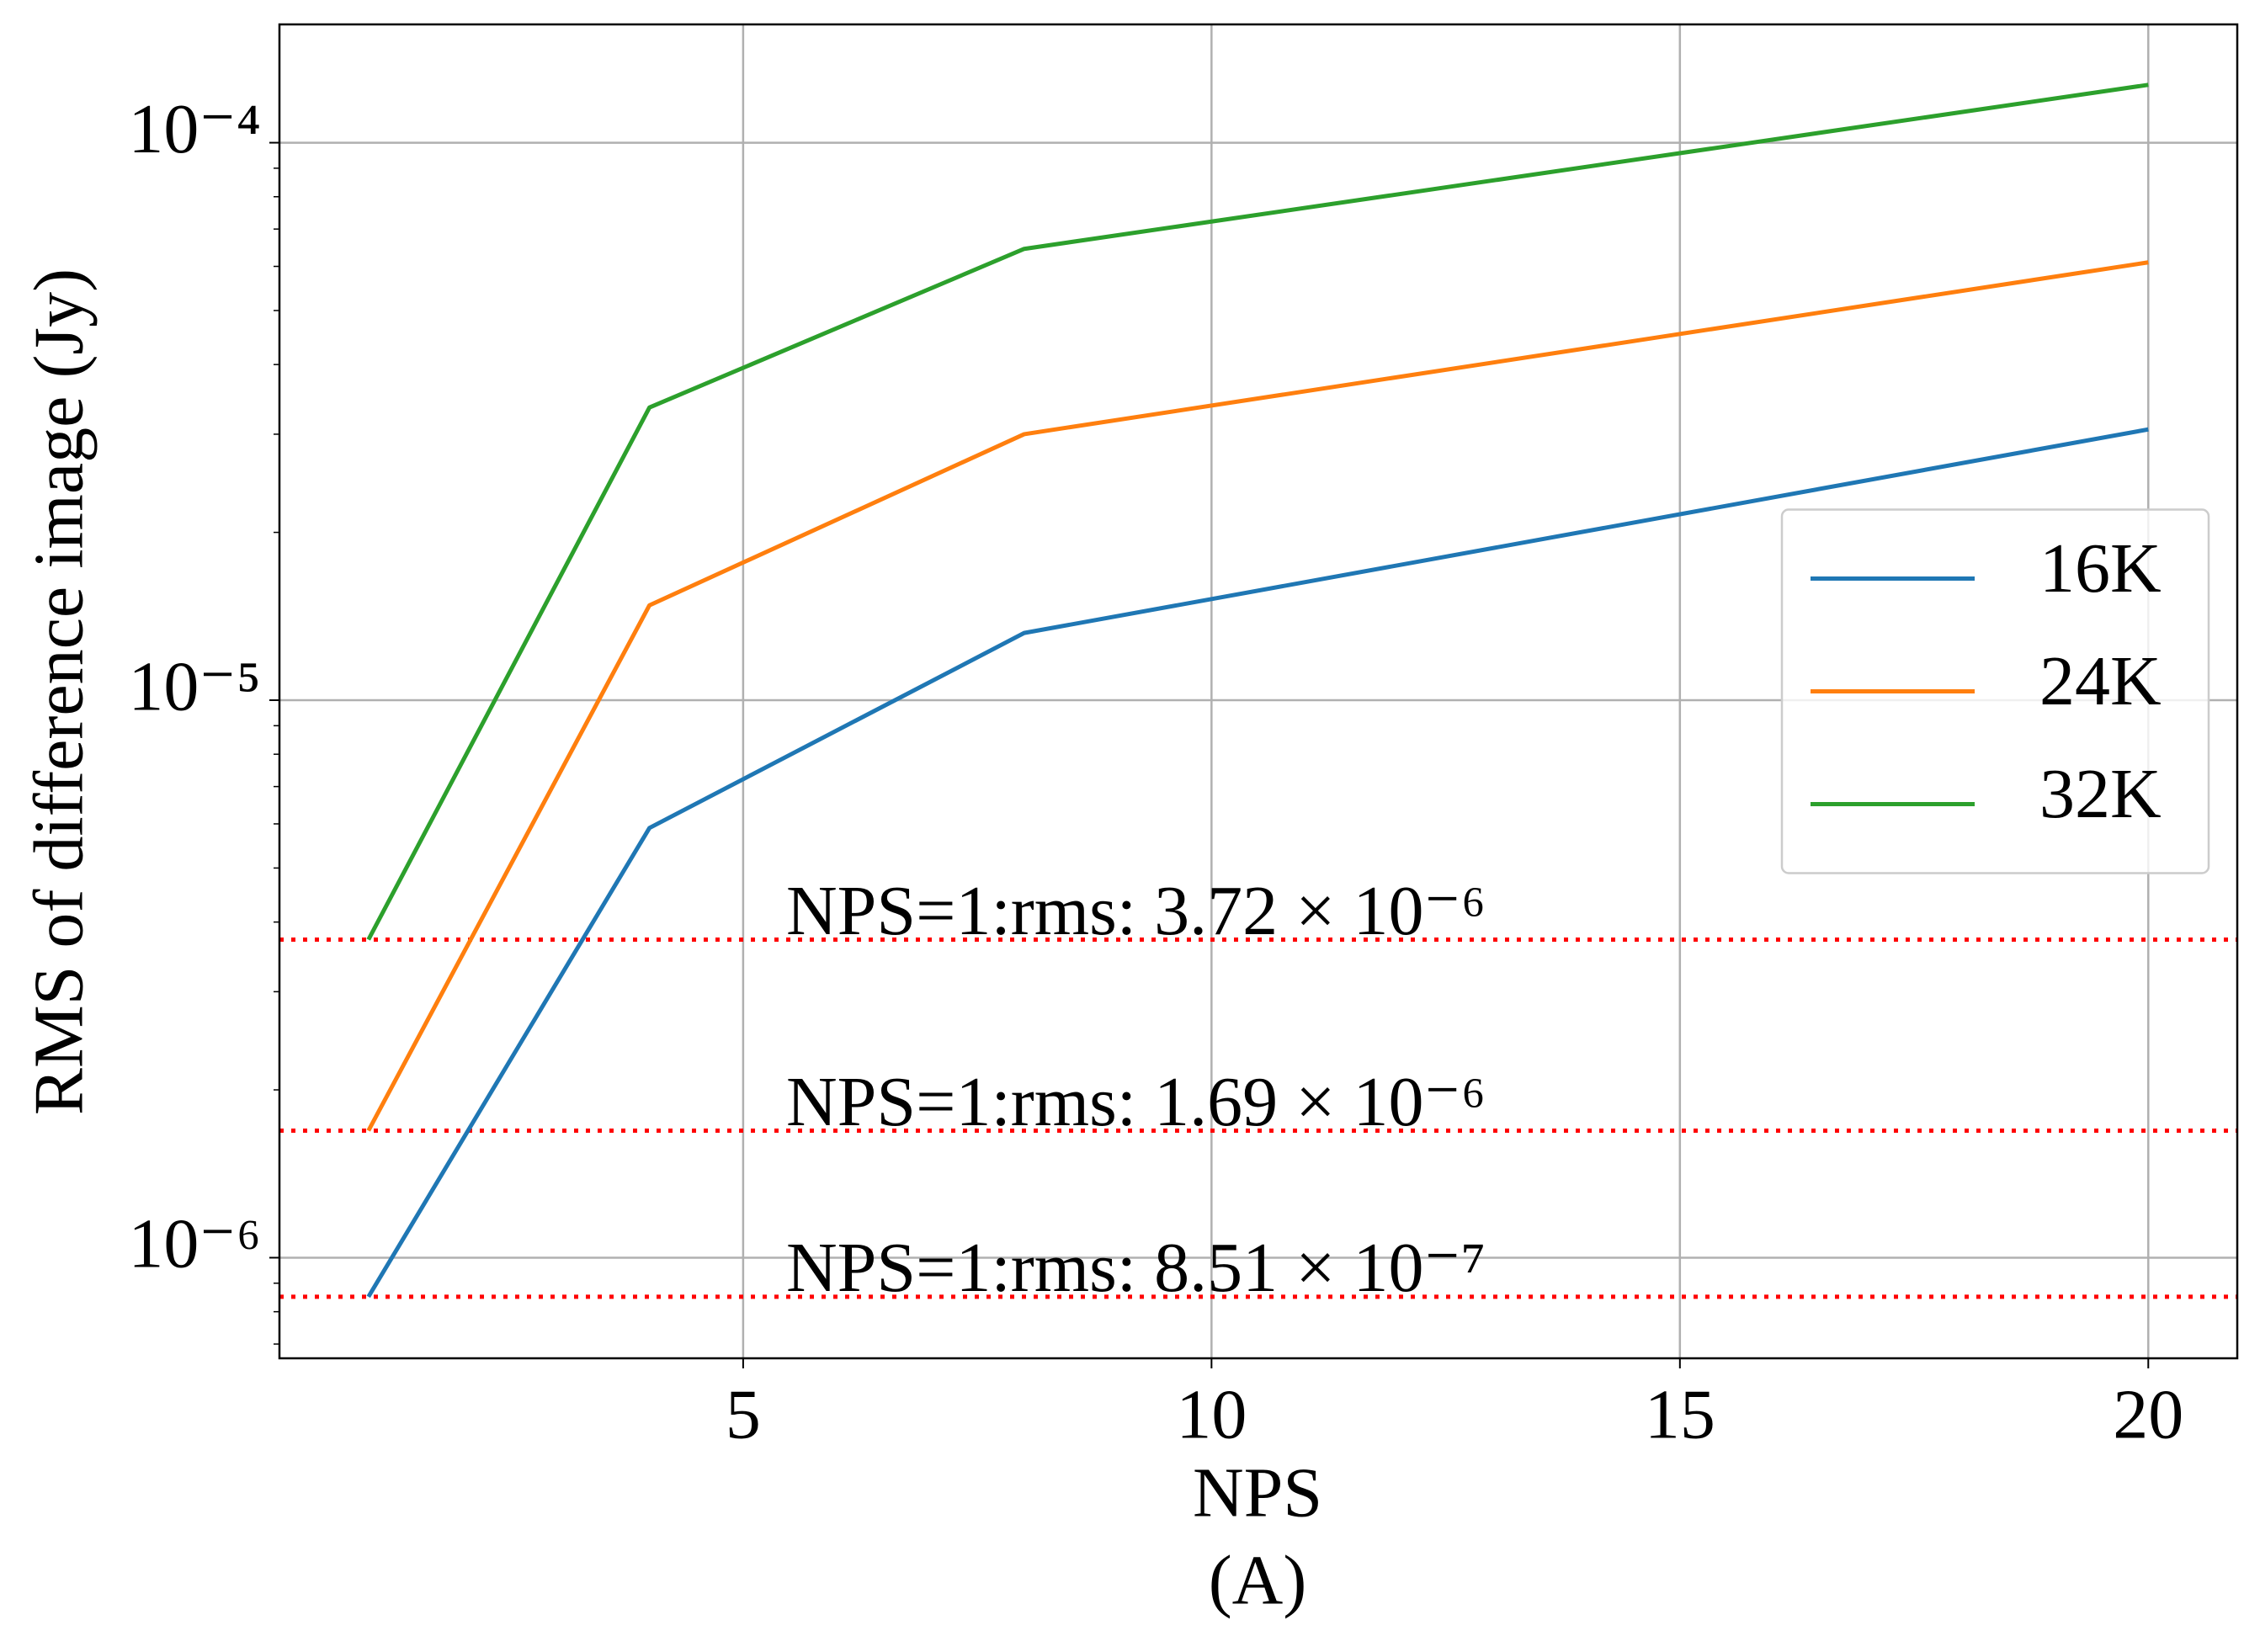 The image size is (2260, 1652). What do you see at coordinates (1680, 1414) in the screenshot?
I see `x-tick-label: 15` at bounding box center [1680, 1414].